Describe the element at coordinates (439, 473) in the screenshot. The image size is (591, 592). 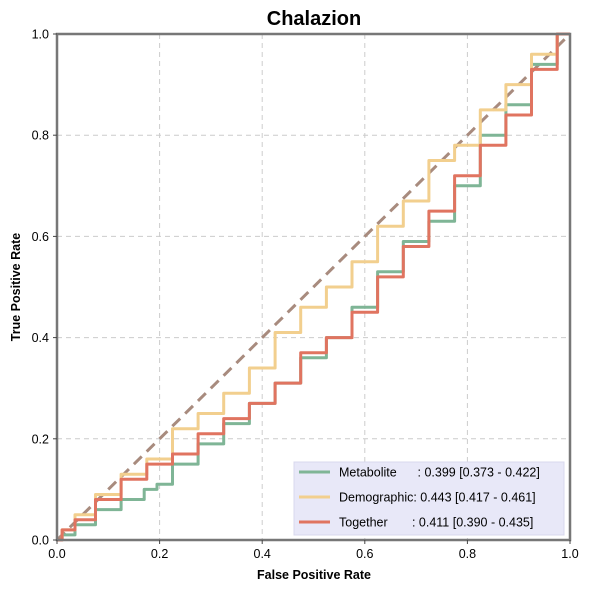
I see `legend-label-metabolite: Metabolite : 0.399 [0.373 - 0.422]` at that location.